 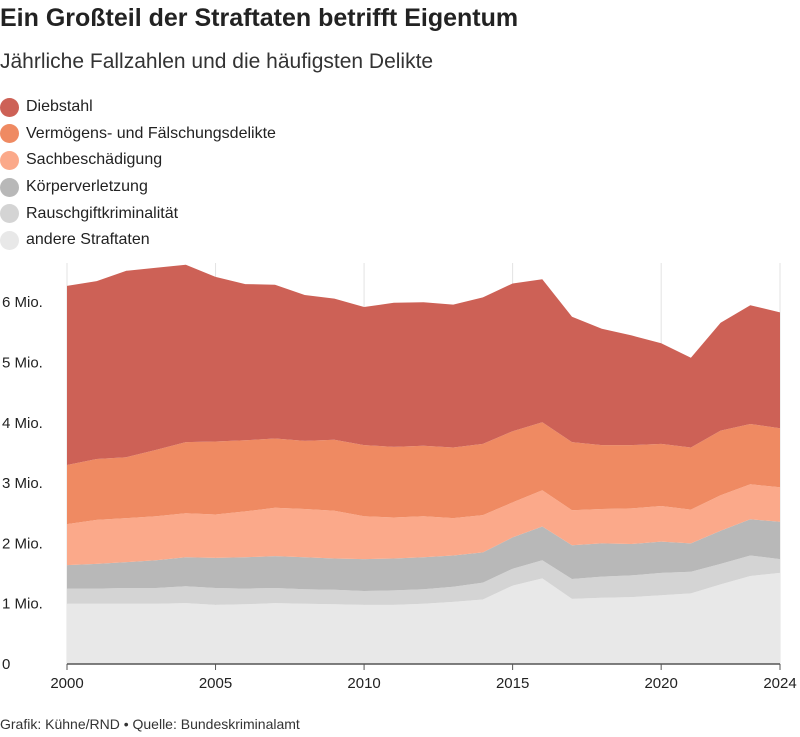 I want to click on legend-item: Körperverletzung, so click(x=138, y=187).